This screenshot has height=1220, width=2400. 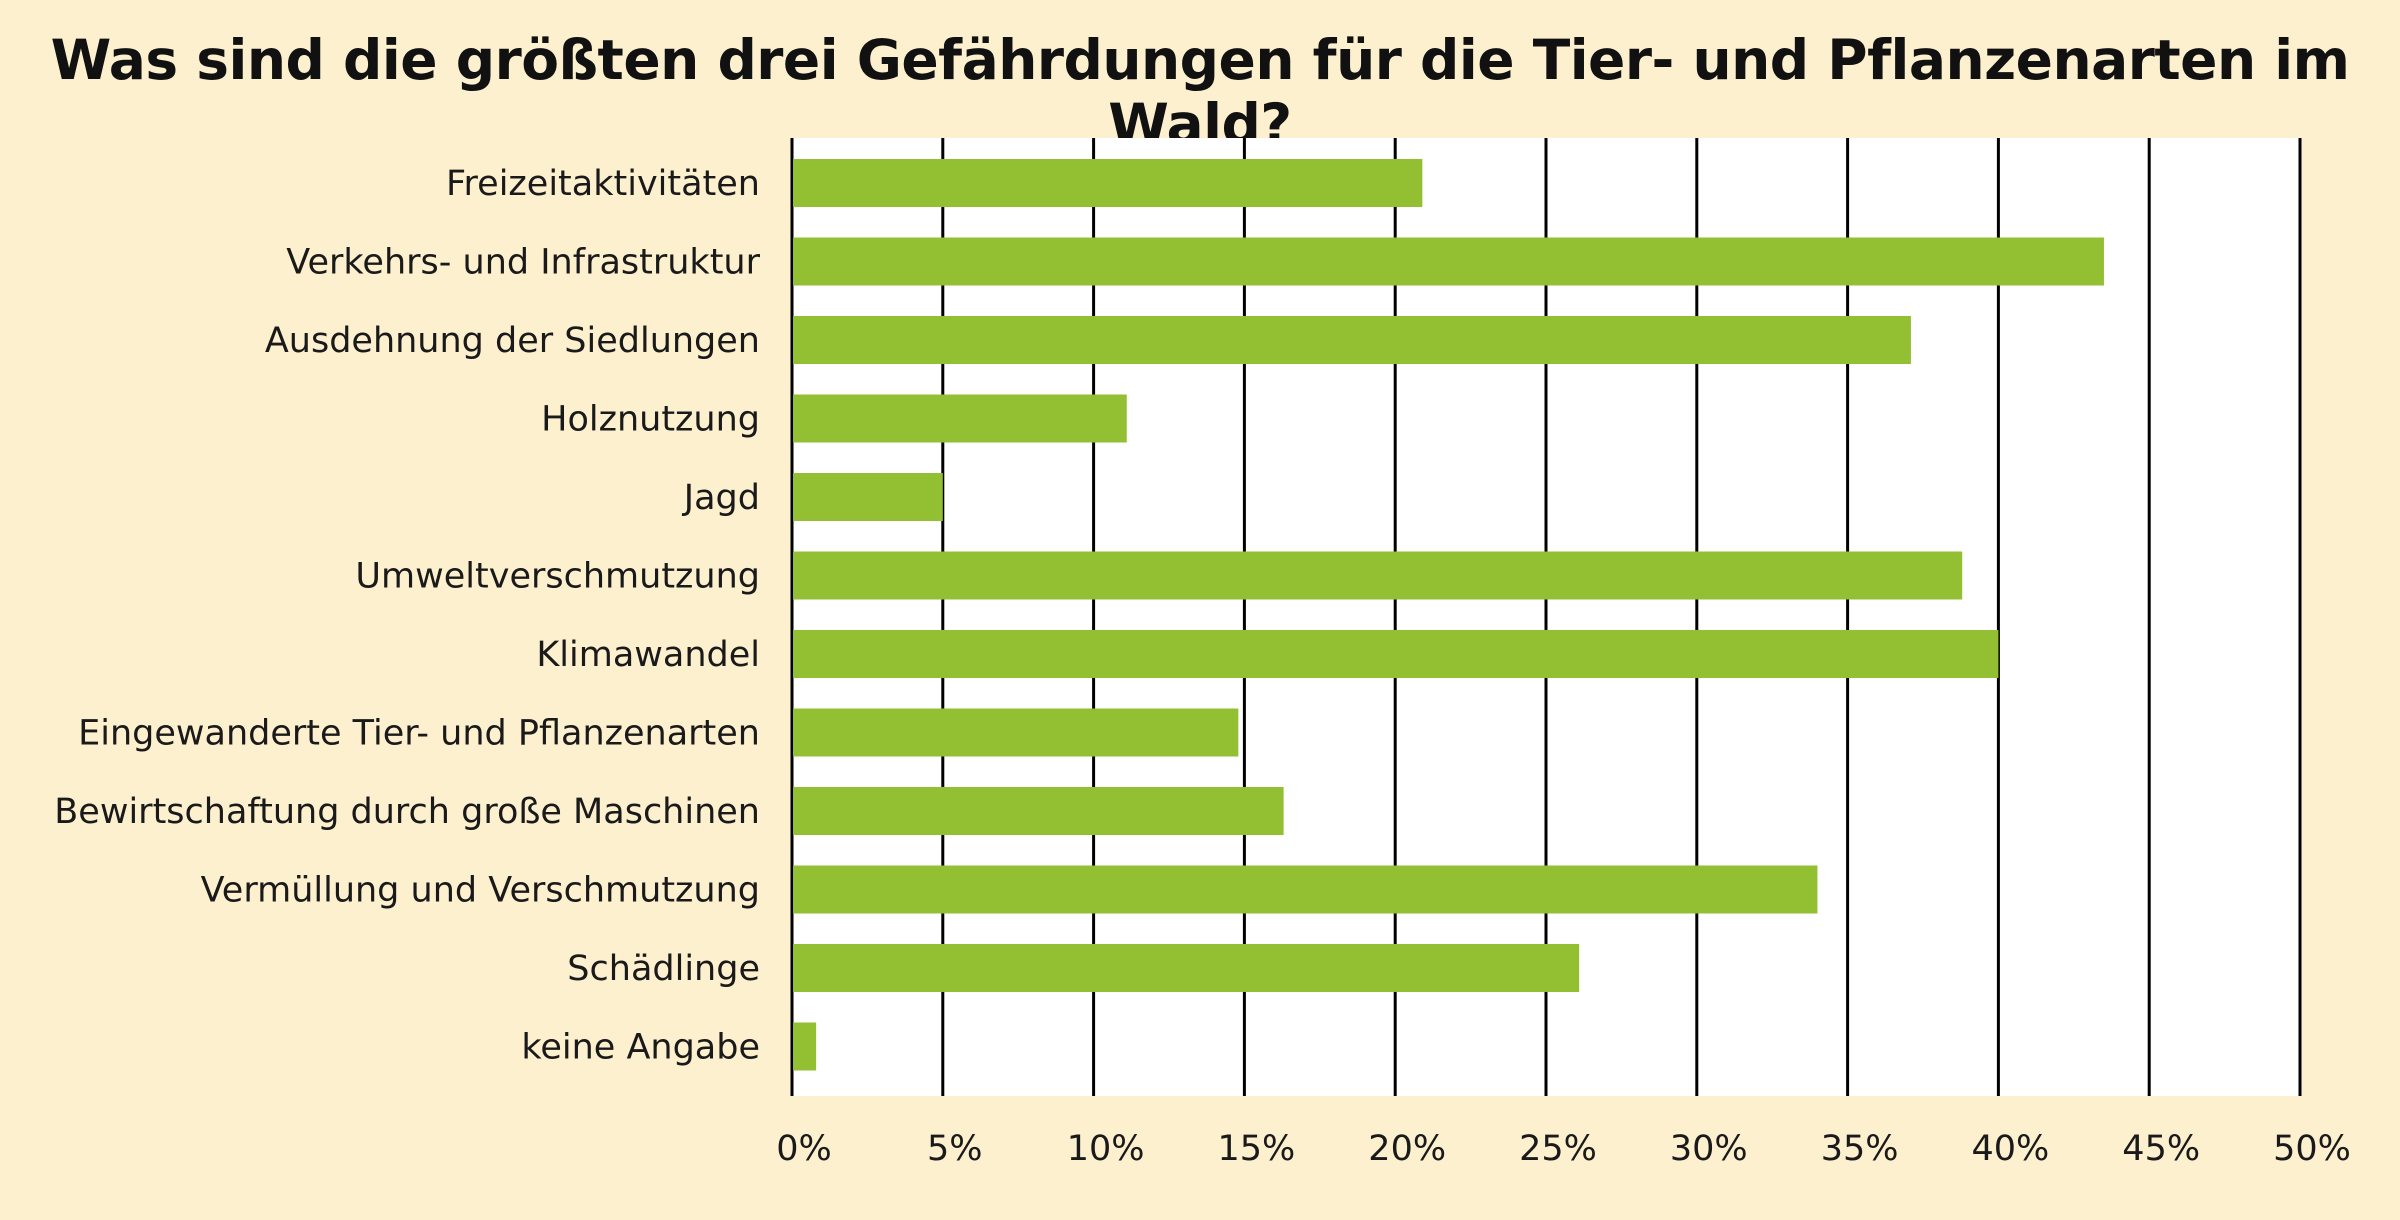 What do you see at coordinates (804, 1149) in the screenshot?
I see `x-tick-label: 0%` at bounding box center [804, 1149].